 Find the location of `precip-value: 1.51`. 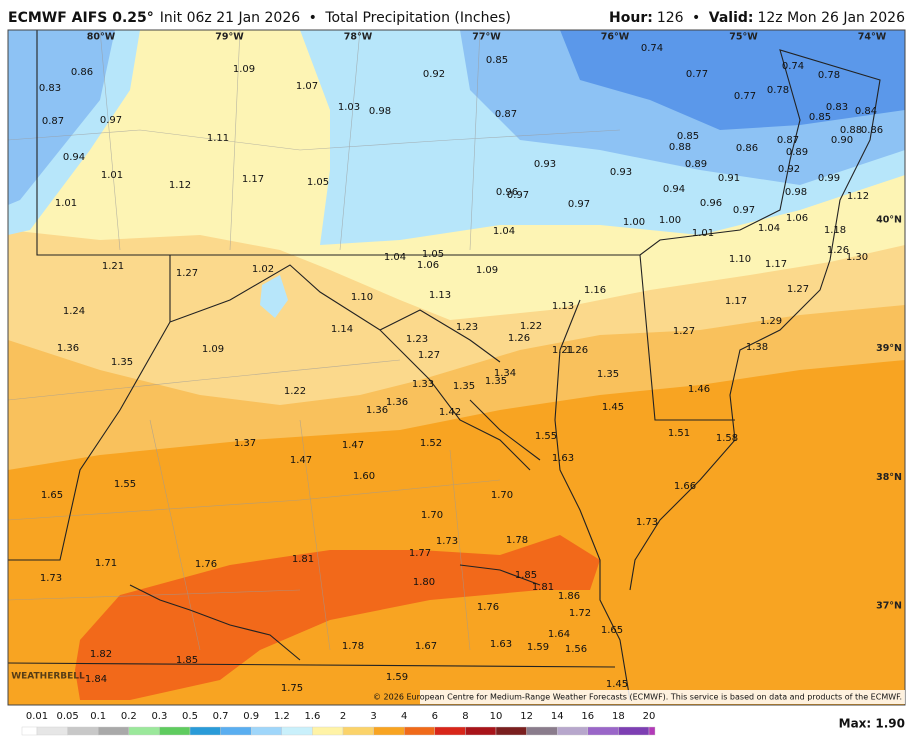

precip-value: 1.51 is located at coordinates (679, 433).